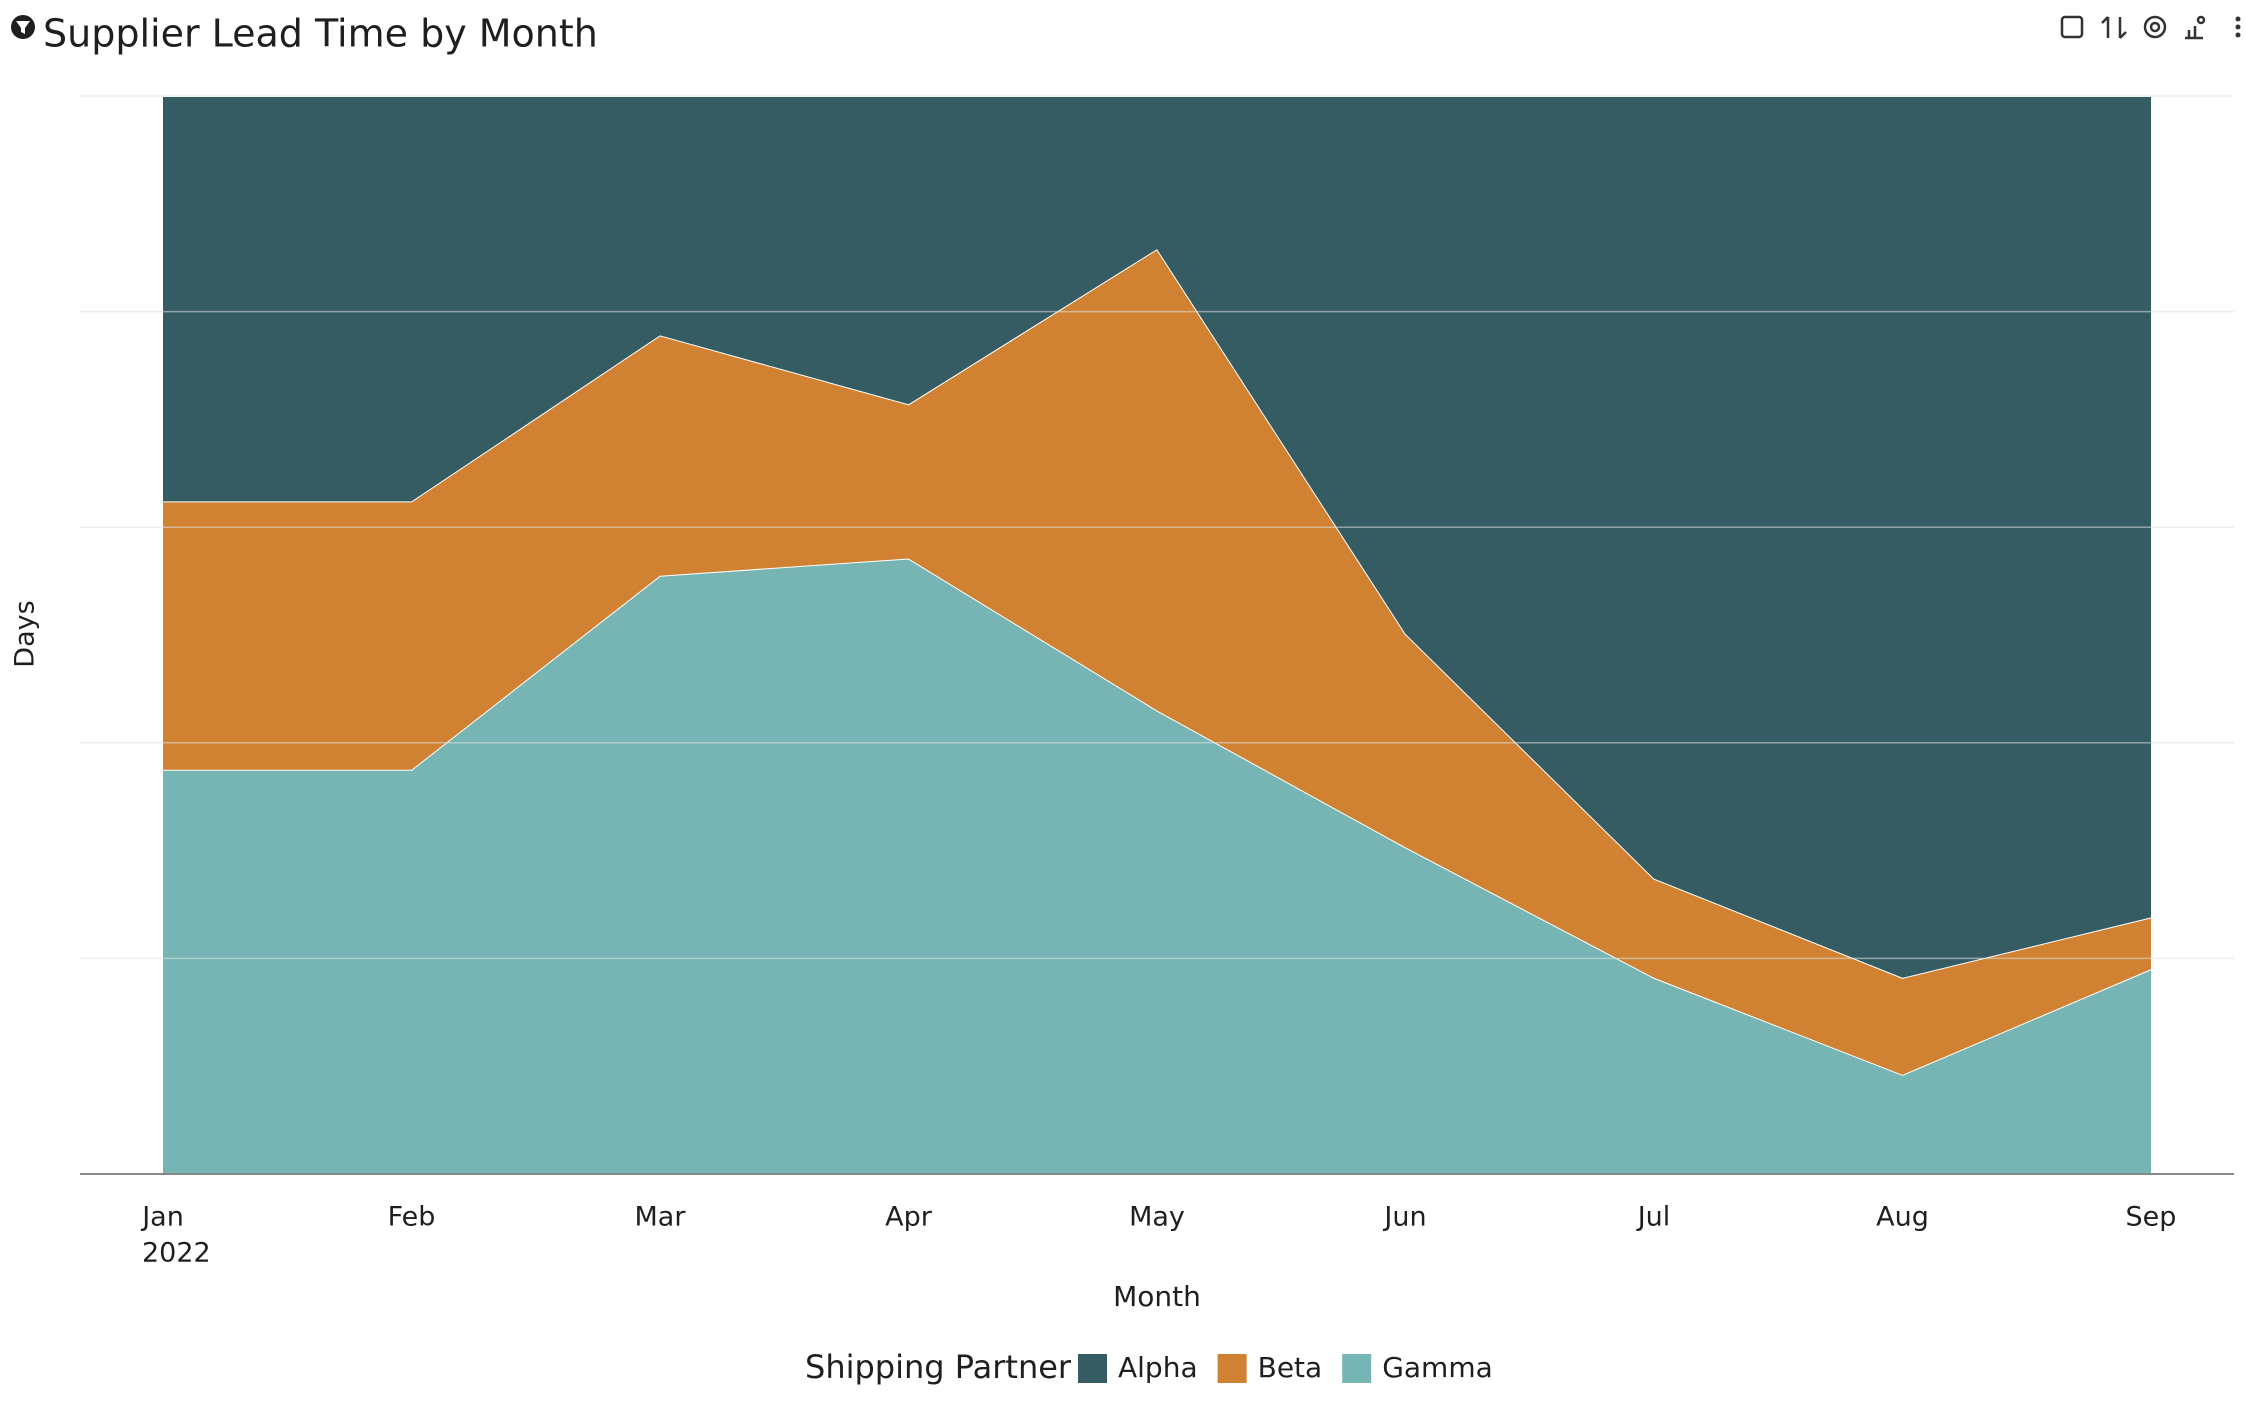 This screenshot has width=2246, height=1404. Describe the element at coordinates (1157, 1217) in the screenshot. I see `x-tick-label: May` at that location.